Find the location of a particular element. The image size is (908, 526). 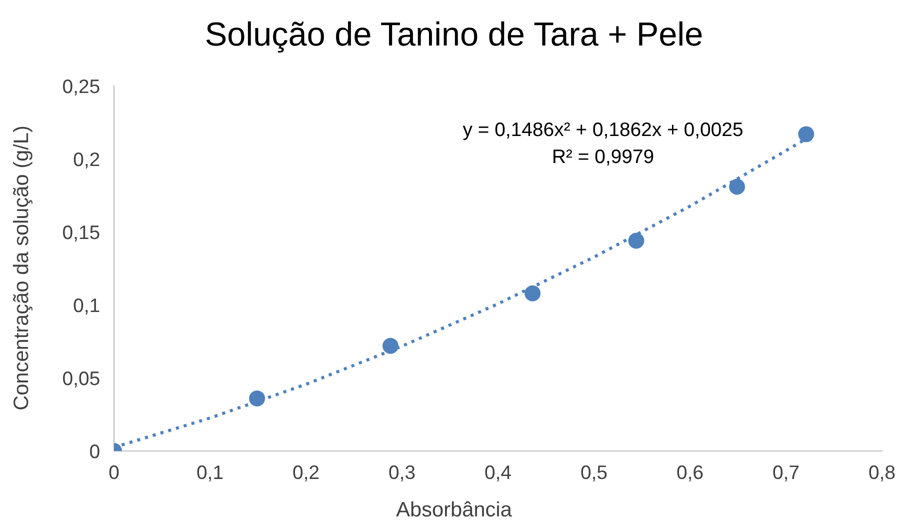

x-tick-label: 0,1 is located at coordinates (210, 473).